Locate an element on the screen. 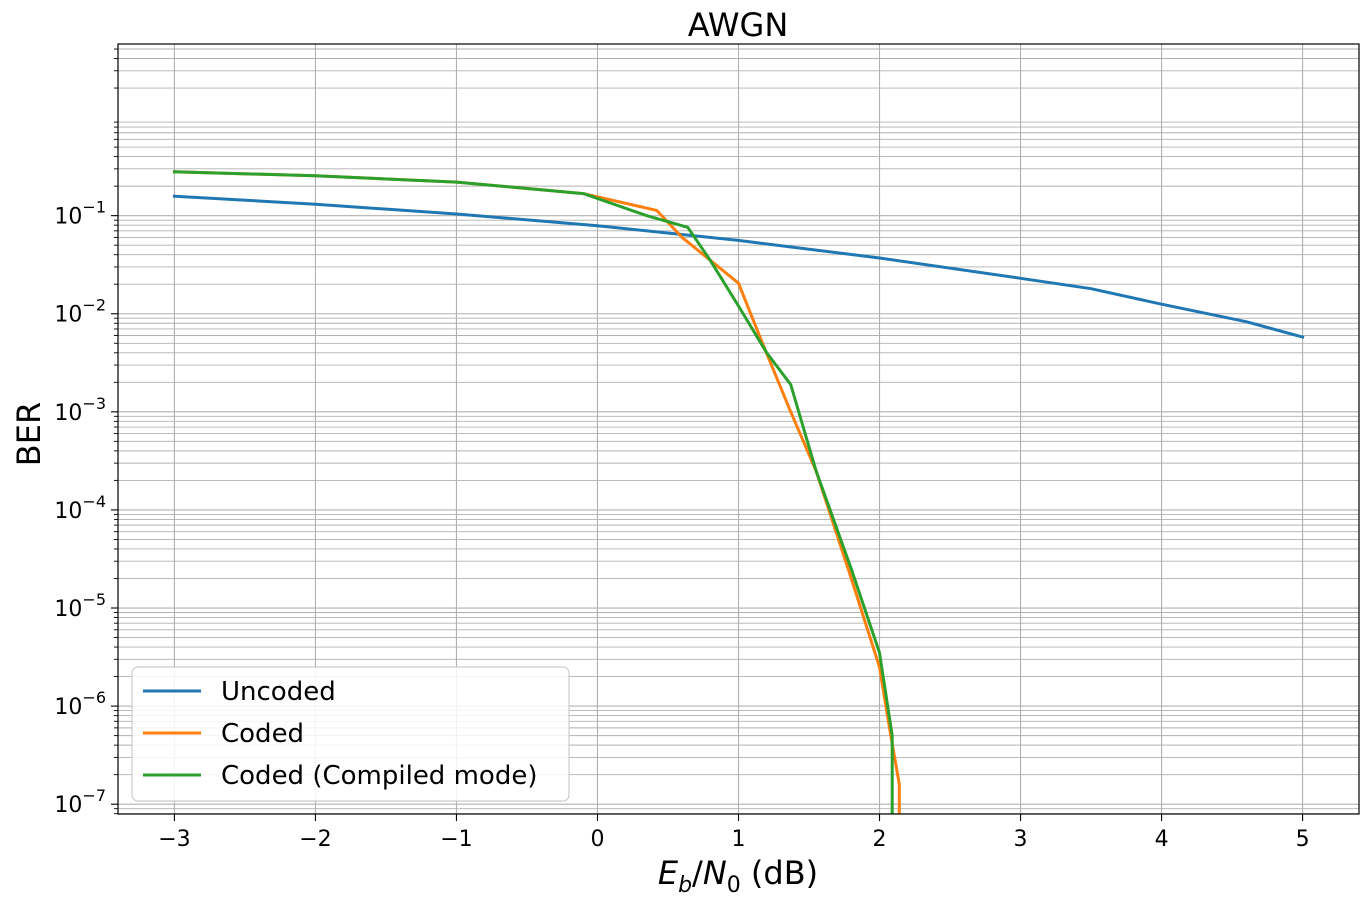 The image size is (1368, 900). y-axis-label: BER is located at coordinates (29, 434).